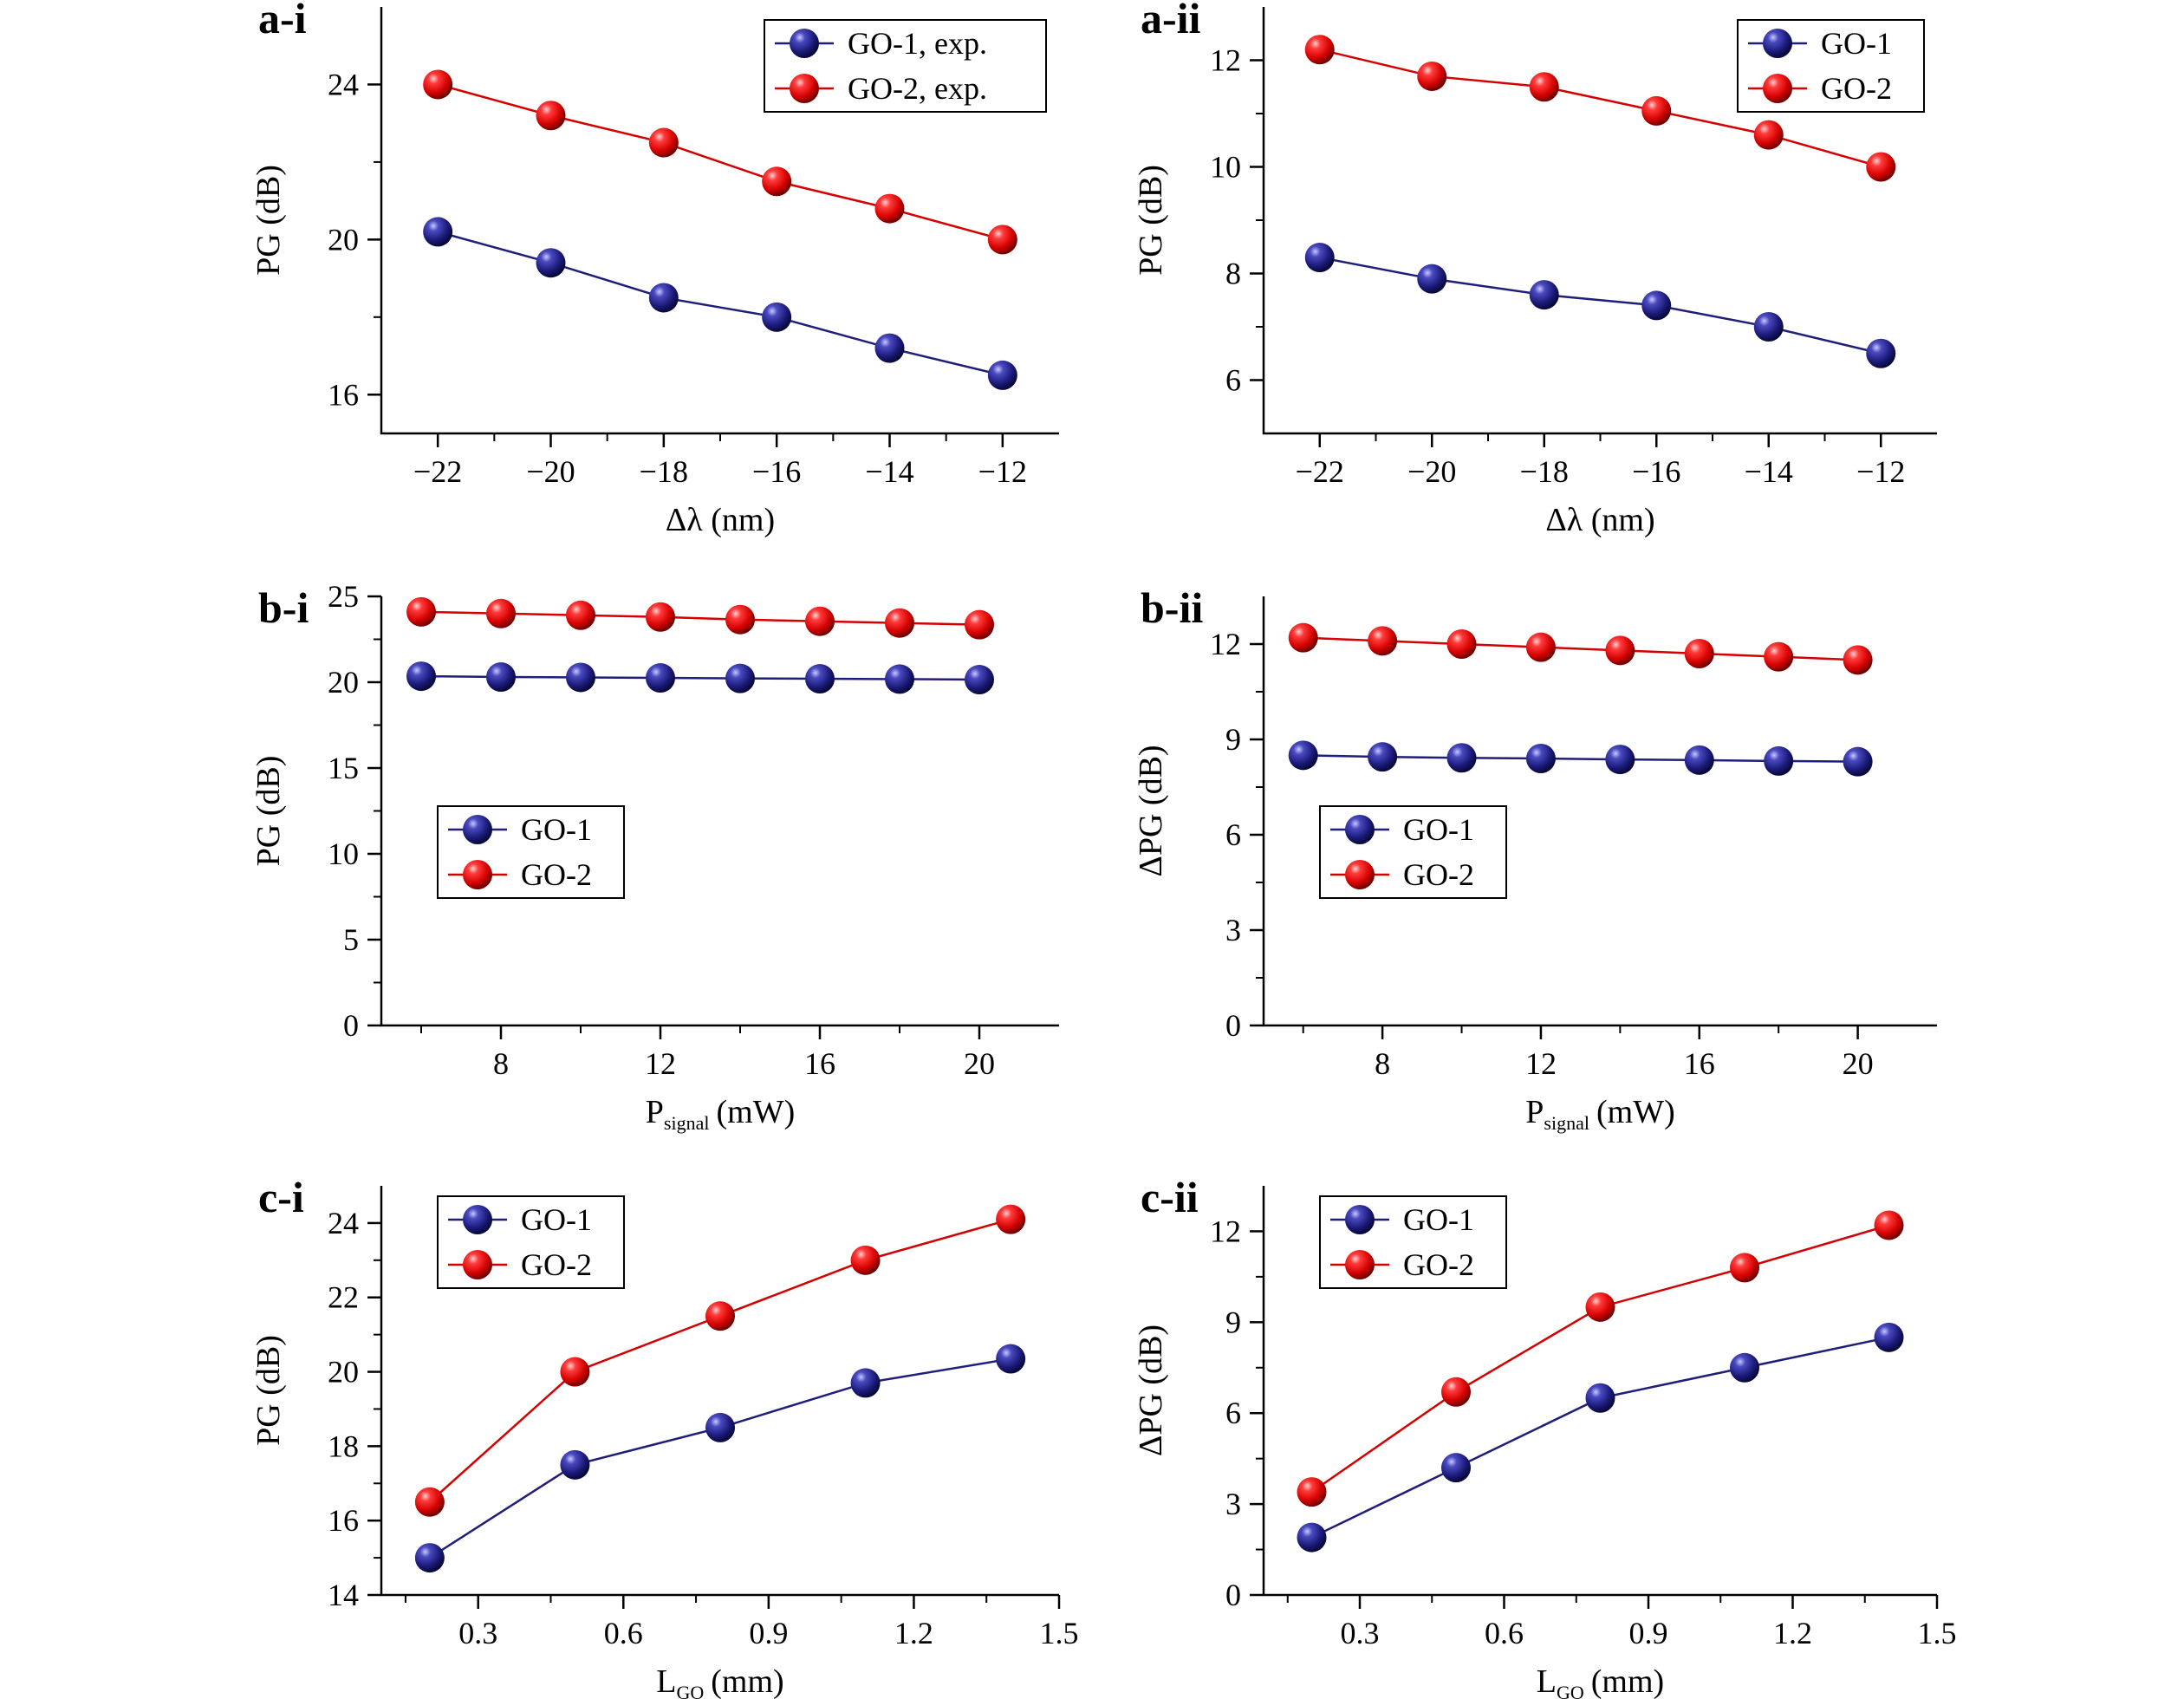 The height and width of the screenshot is (1699, 2184). Describe the element at coordinates (343, 596) in the screenshot. I see `y-tick-label: 25` at that location.